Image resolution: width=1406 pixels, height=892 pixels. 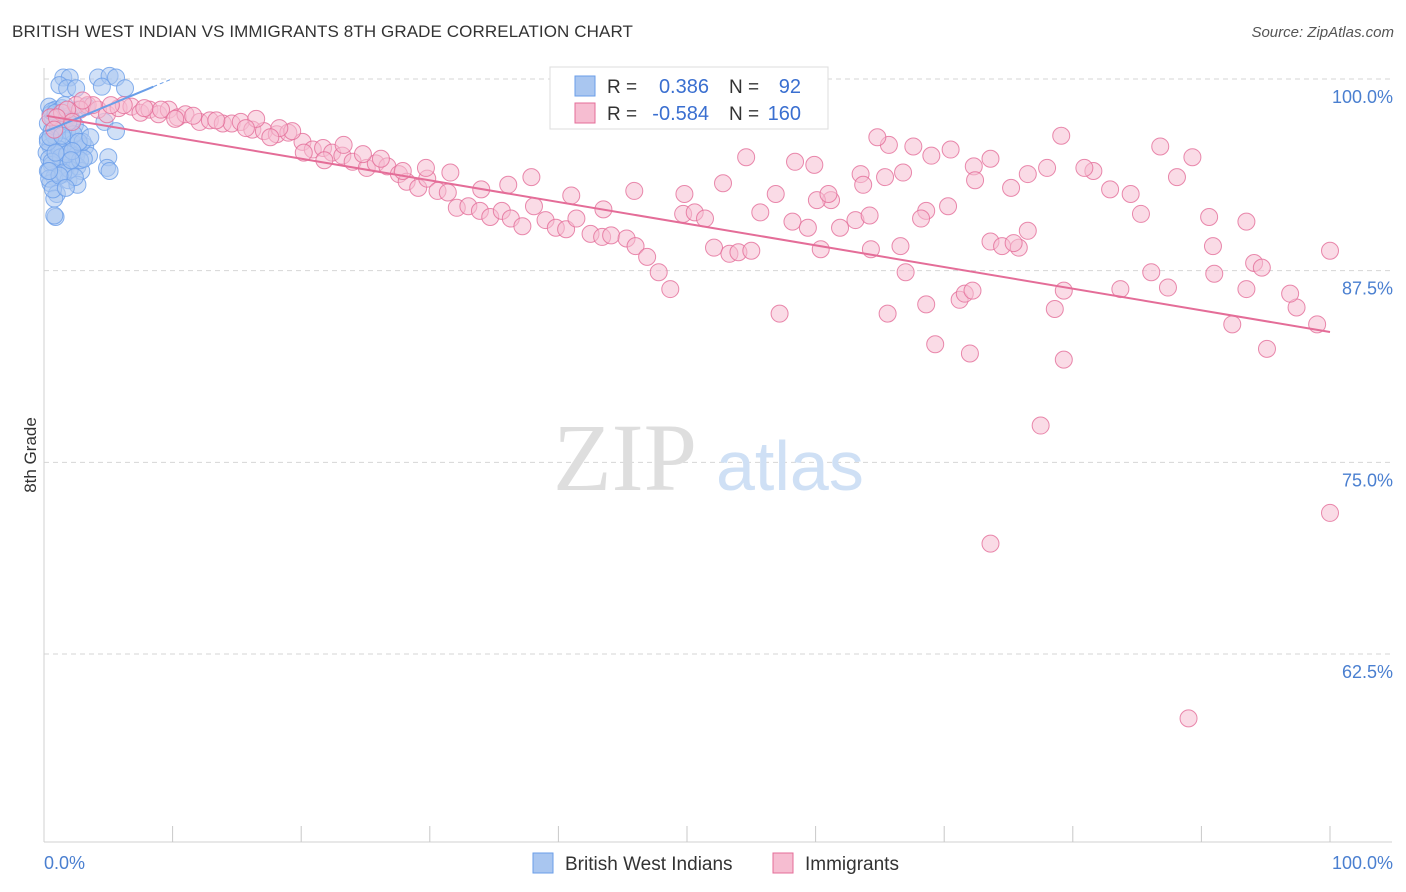 What do you see at coordinates (64, 863) in the screenshot?
I see `x-tick-label-min: 0.0%` at bounding box center [64, 863].